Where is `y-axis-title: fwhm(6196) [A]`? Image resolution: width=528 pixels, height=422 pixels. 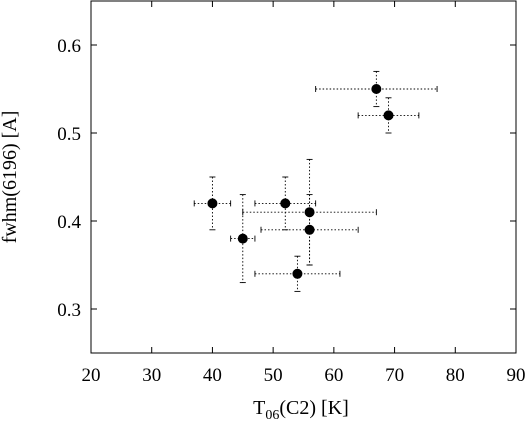 y-axis-title: fwhm(6196) [A] is located at coordinates (10, 177).